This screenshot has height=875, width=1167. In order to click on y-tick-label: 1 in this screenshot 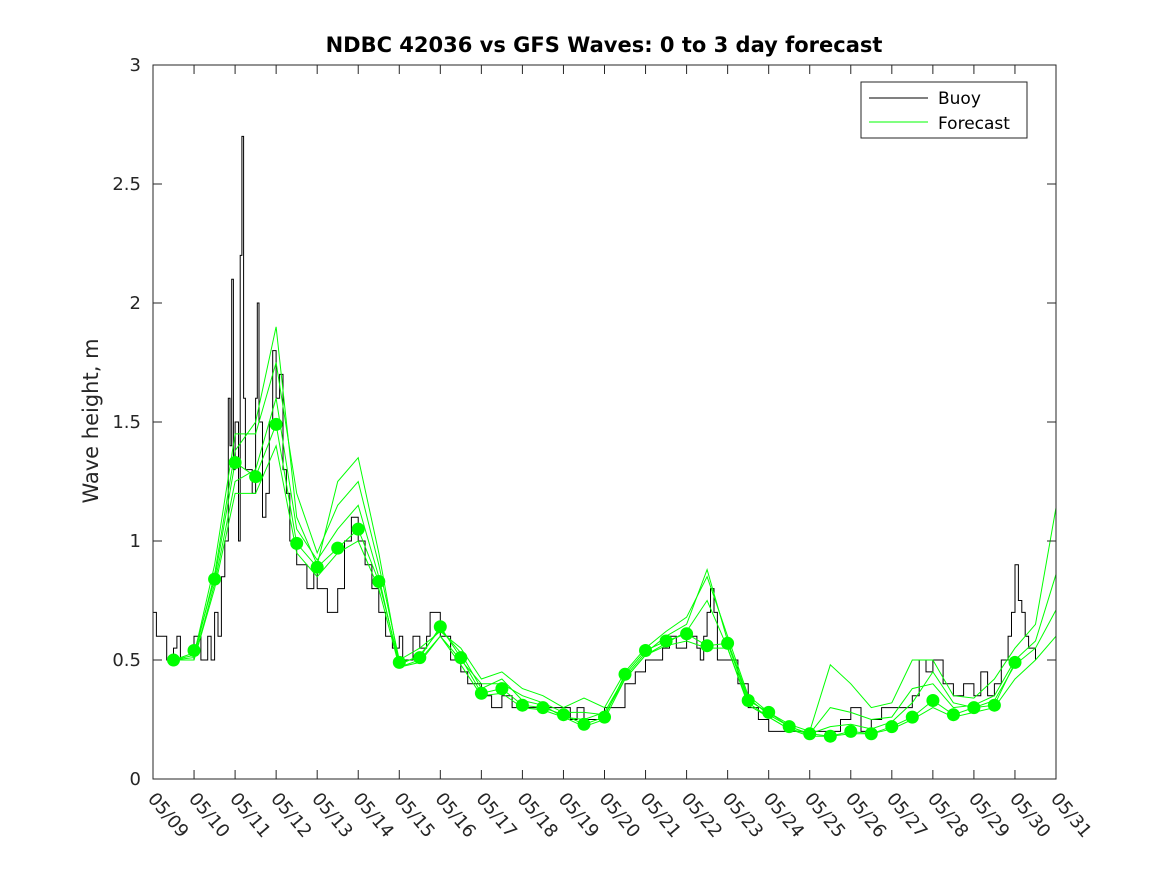, I will do `click(135, 541)`.